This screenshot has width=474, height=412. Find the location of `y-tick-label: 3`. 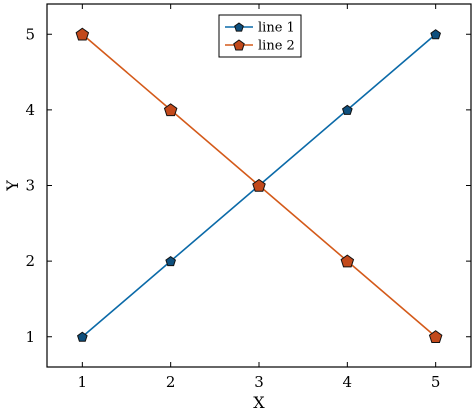

y-tick-label: 3 is located at coordinates (30, 186).